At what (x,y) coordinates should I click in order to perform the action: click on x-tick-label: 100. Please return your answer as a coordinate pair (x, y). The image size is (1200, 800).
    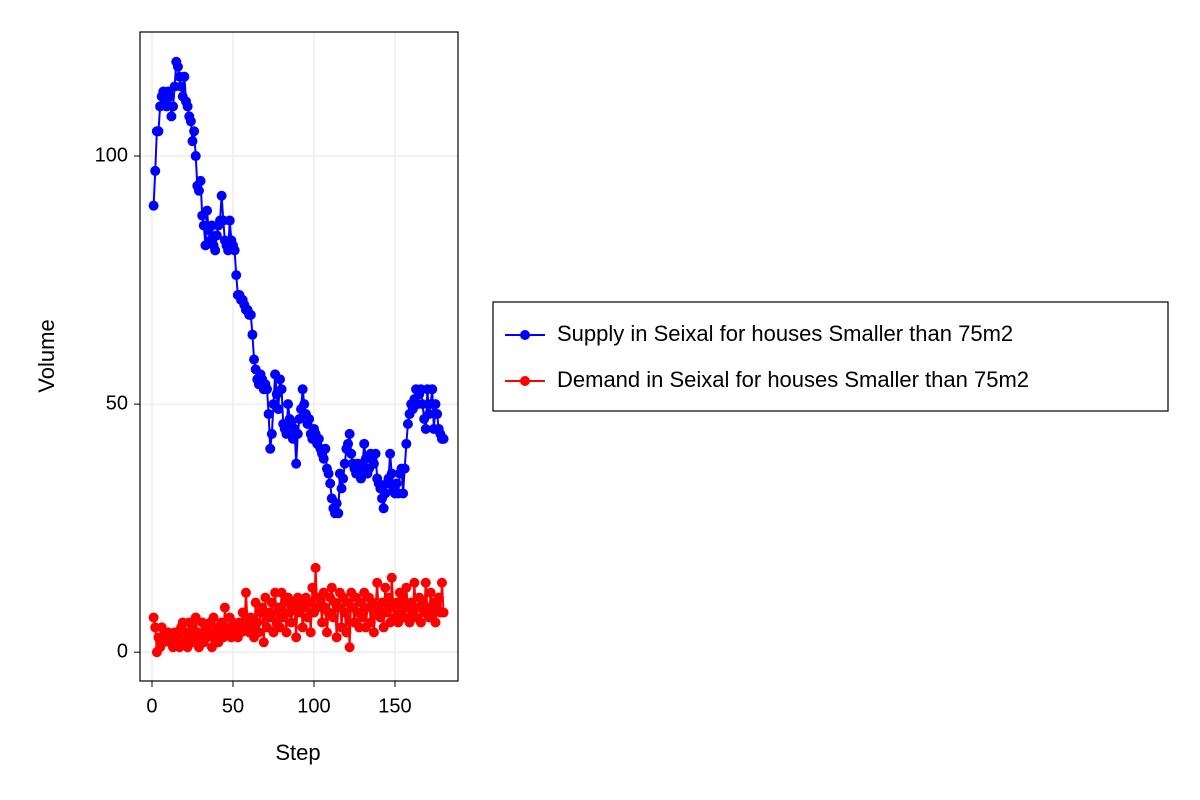
    Looking at the image, I should click on (313, 706).